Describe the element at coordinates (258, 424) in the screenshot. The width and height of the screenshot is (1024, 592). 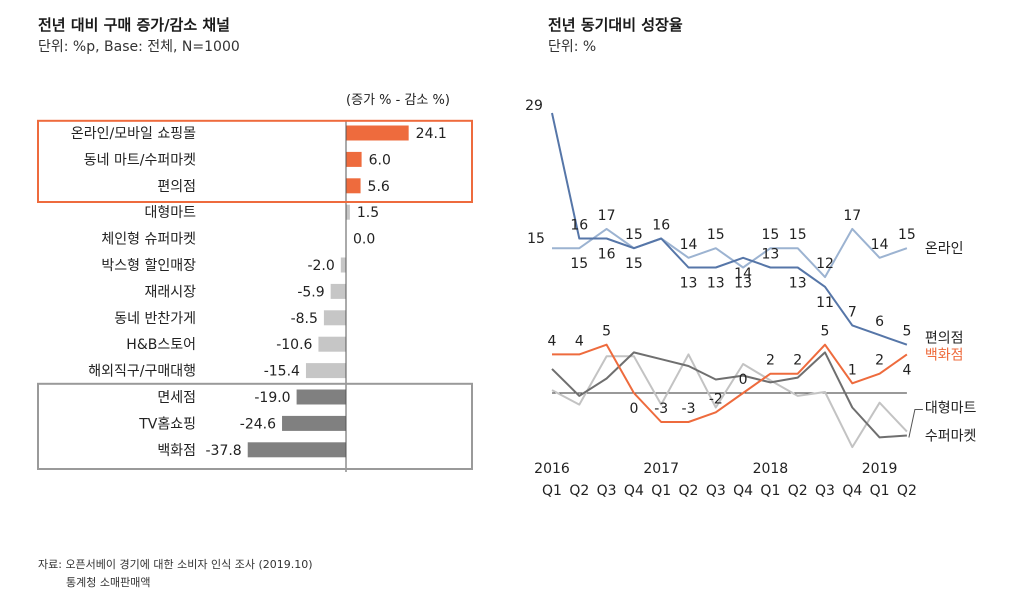
I see `bar-value-label: -24.6` at that location.